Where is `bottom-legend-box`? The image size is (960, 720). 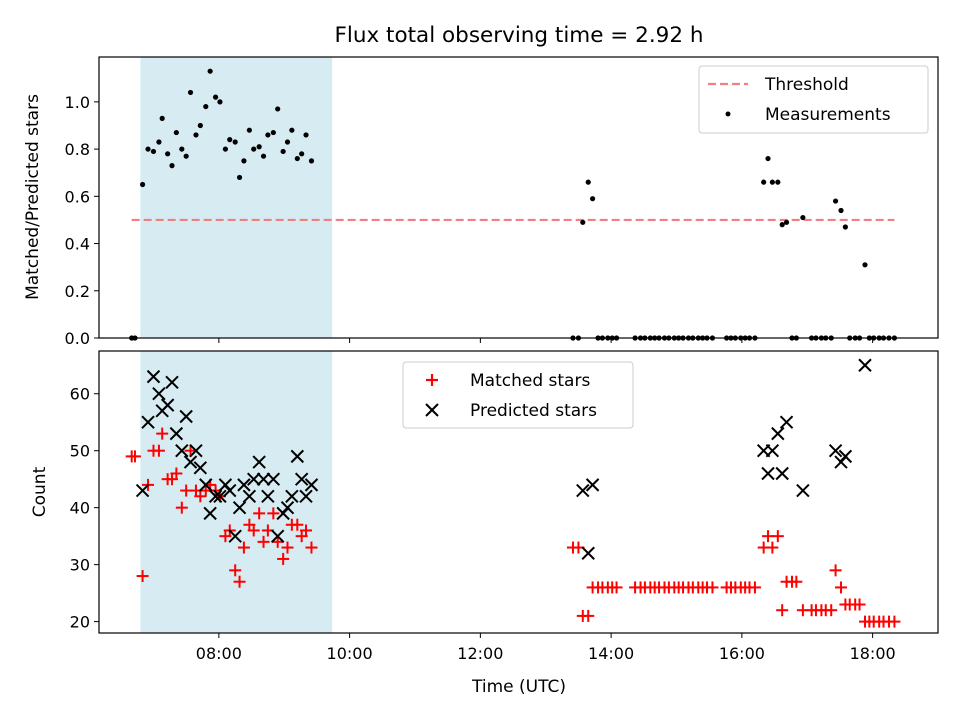 bottom-legend-box is located at coordinates (518, 395).